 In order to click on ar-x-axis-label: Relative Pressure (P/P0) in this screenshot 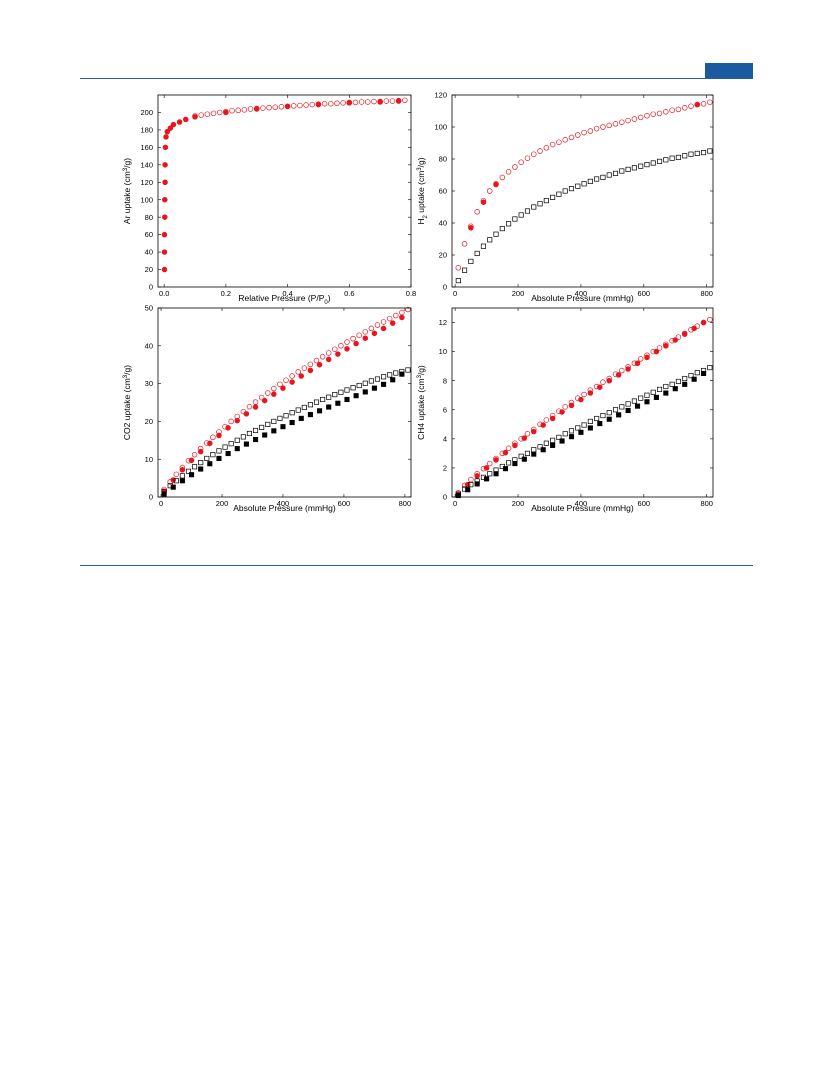, I will do `click(284, 299)`.